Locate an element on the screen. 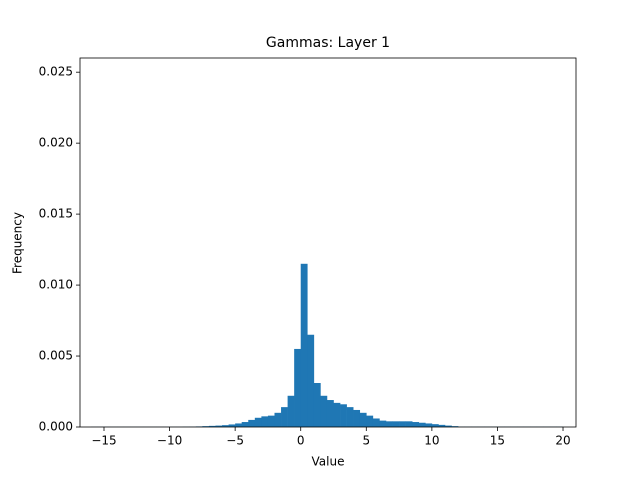 This screenshot has height=480, width=640. y-tick-label: 0.005 is located at coordinates (56, 356).